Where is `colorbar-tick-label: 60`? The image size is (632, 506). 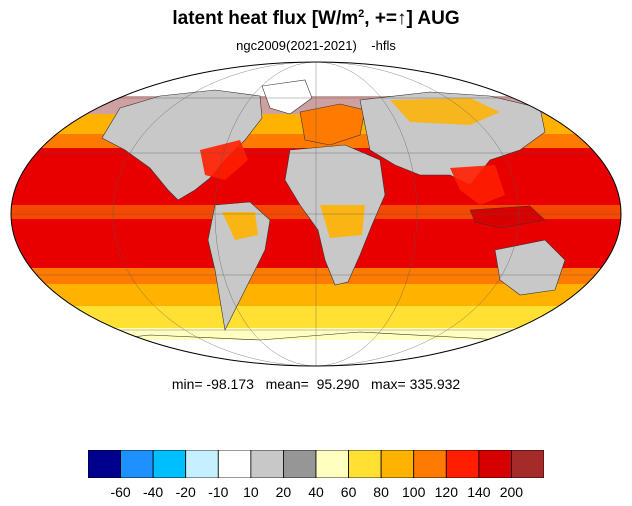
colorbar-tick-label: 60 is located at coordinates (348, 492).